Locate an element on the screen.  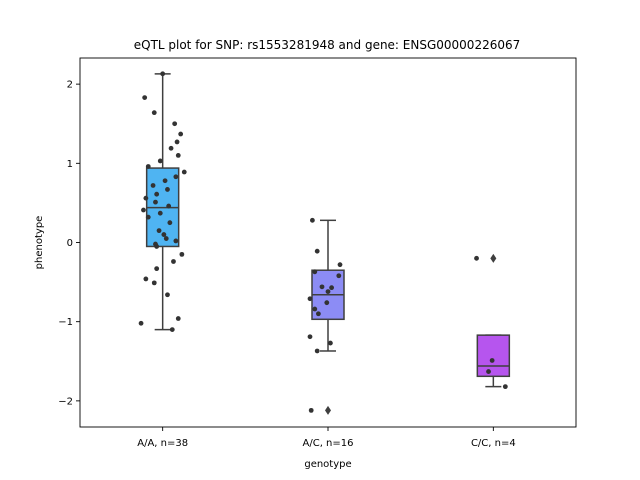
x-tick-label: C/C, n=4 is located at coordinates (493, 443).